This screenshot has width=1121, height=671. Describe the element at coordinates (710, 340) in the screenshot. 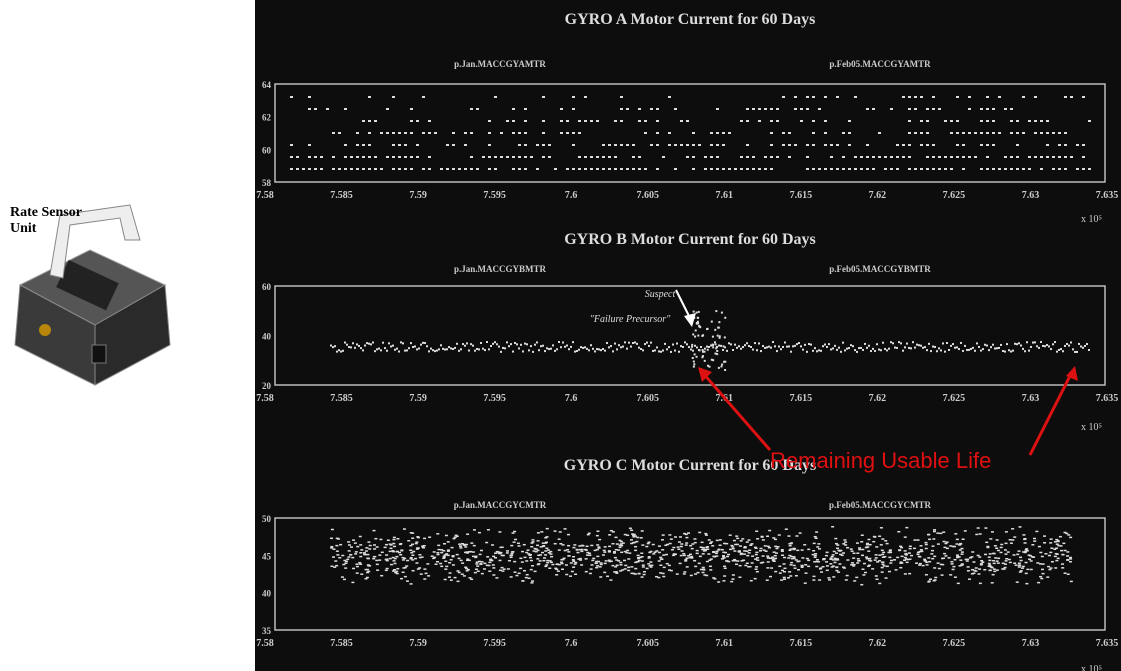

I see `scan-noise` at that location.